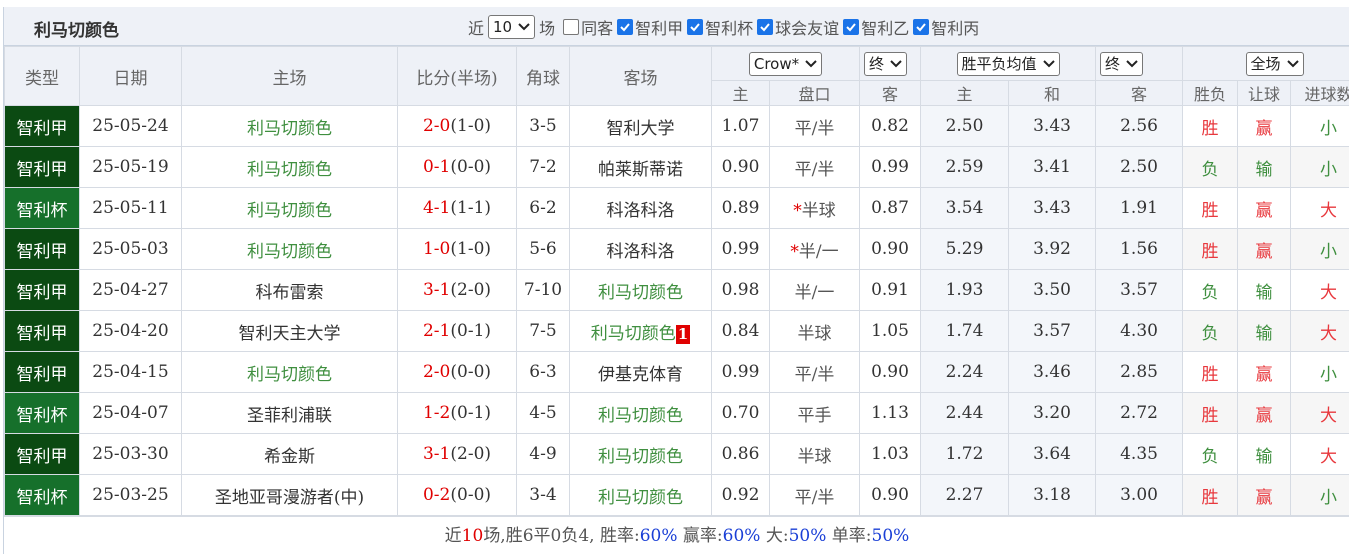 Image resolution: width=1349 pixels, height=556 pixels. I want to click on eu-home: 1.72, so click(965, 454).